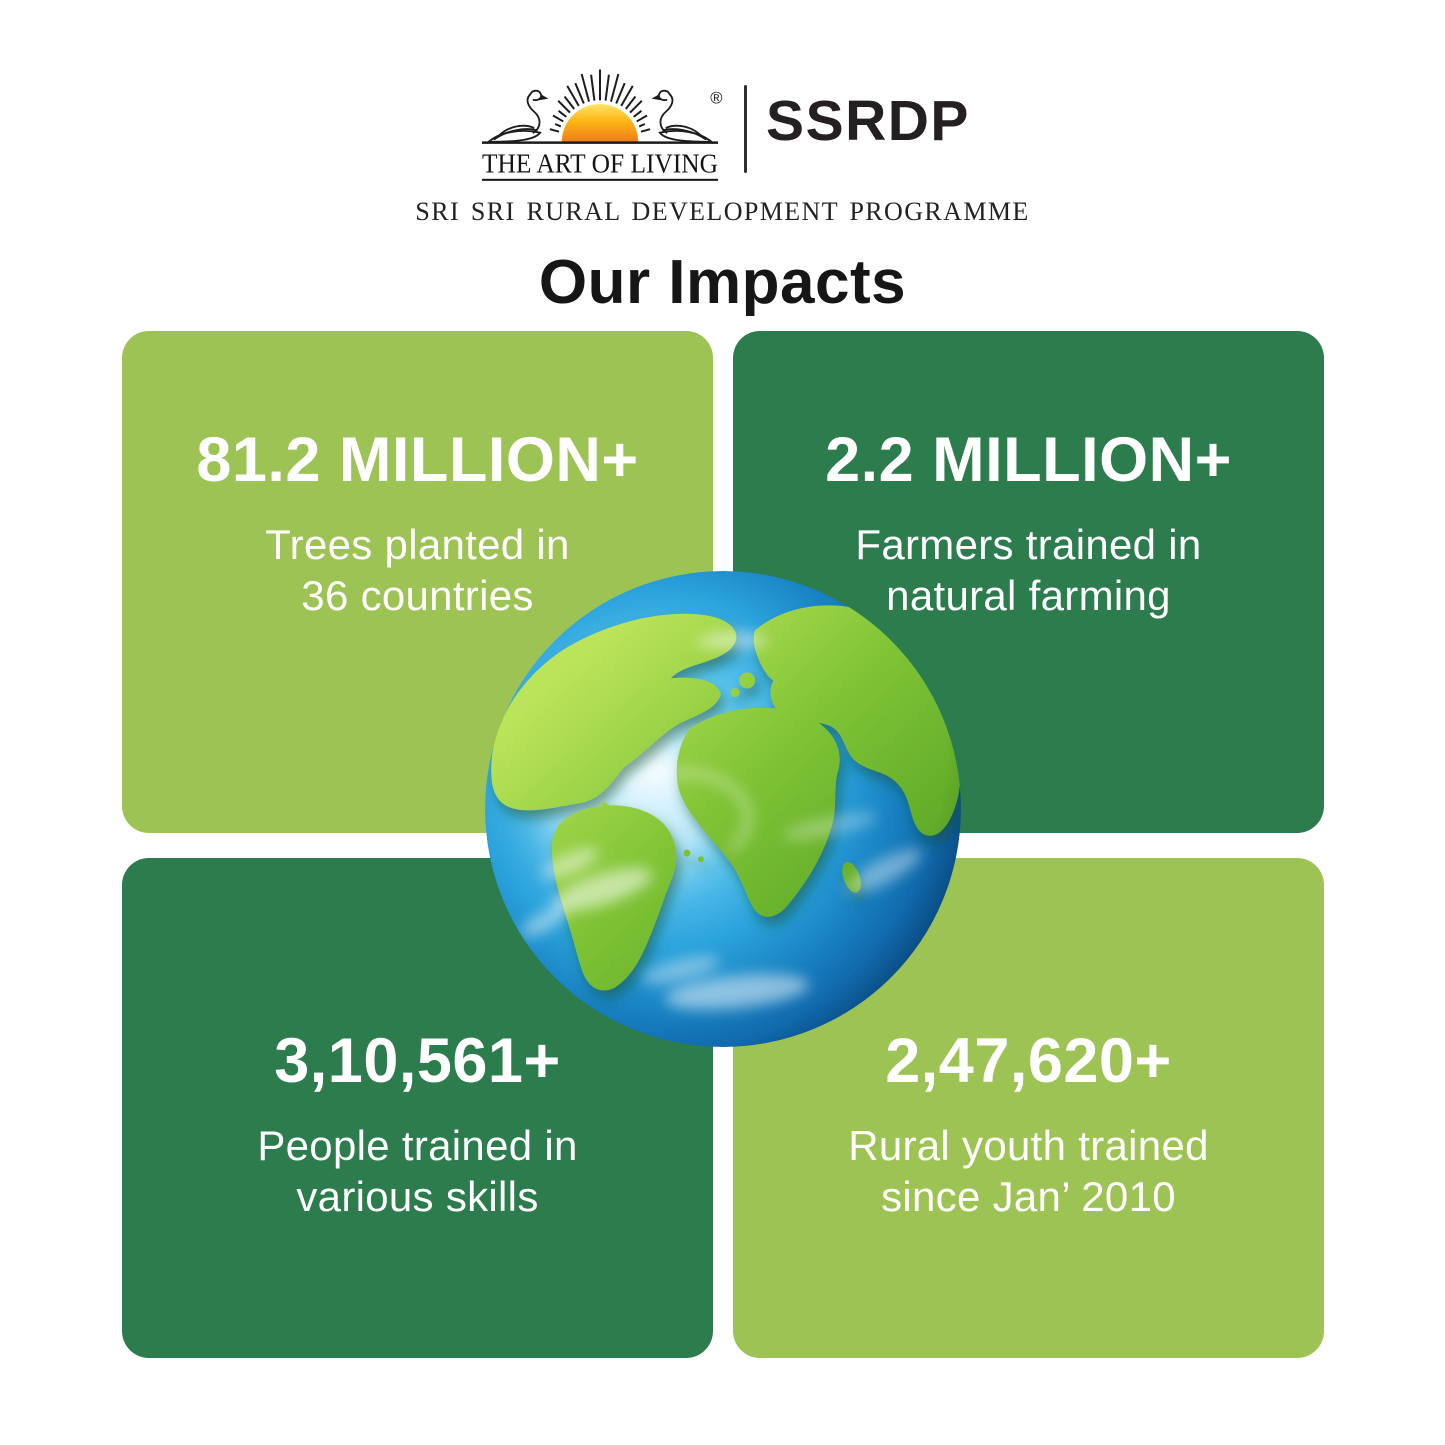  Describe the element at coordinates (600, 164) in the screenshot. I see `brand-name: THE ART OF LIVING` at that location.